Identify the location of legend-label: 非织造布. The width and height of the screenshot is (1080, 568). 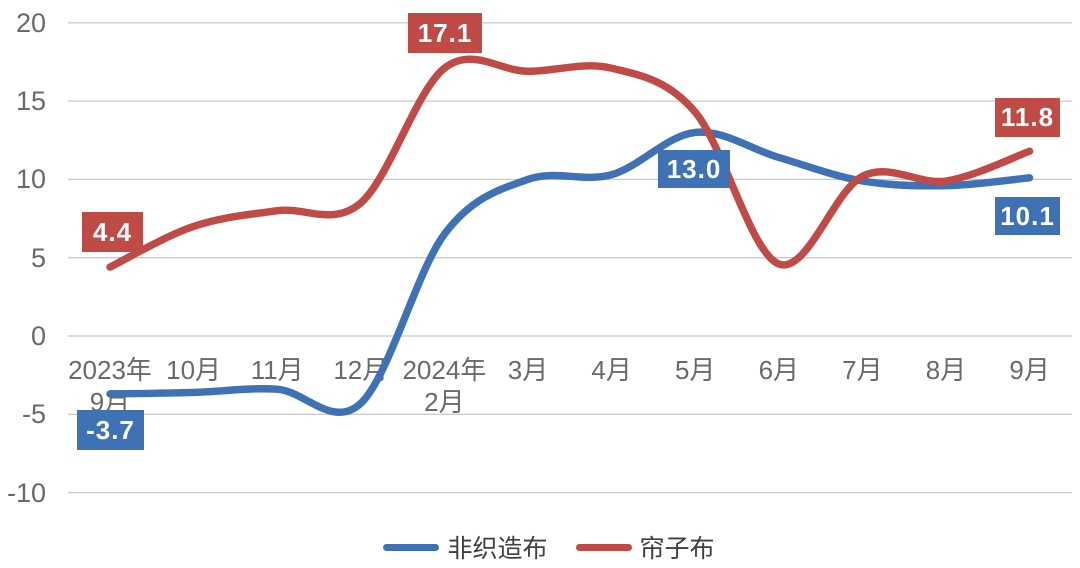
(497, 549).